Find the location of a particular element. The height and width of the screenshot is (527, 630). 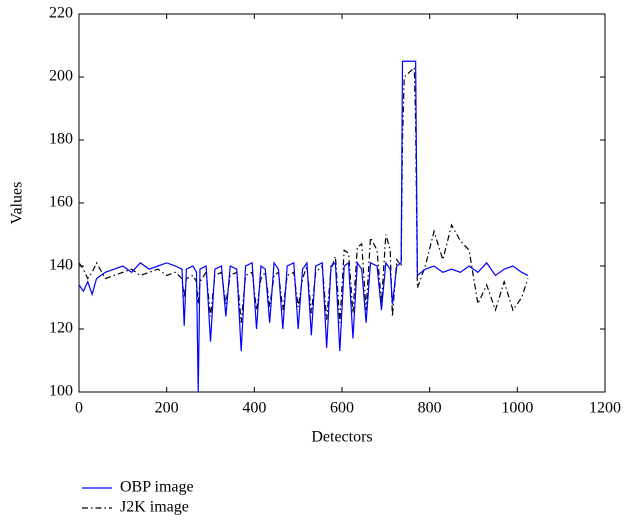

x-tick-label: 600 is located at coordinates (342, 408).